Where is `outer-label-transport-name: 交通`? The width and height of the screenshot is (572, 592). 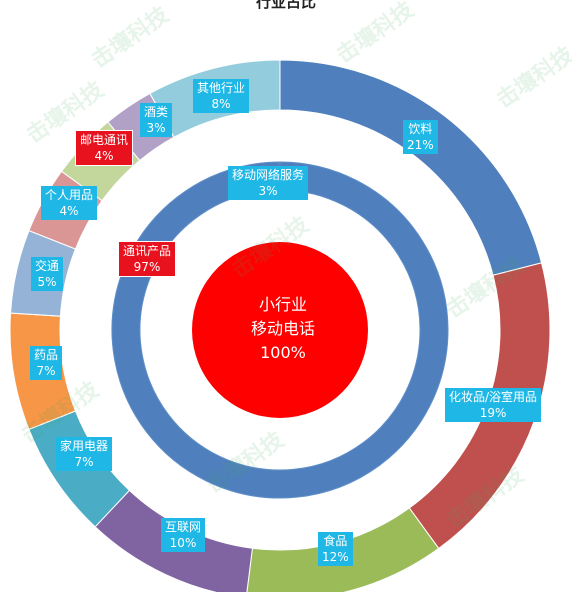
outer-label-transport-name: 交通 is located at coordinates (47, 266).